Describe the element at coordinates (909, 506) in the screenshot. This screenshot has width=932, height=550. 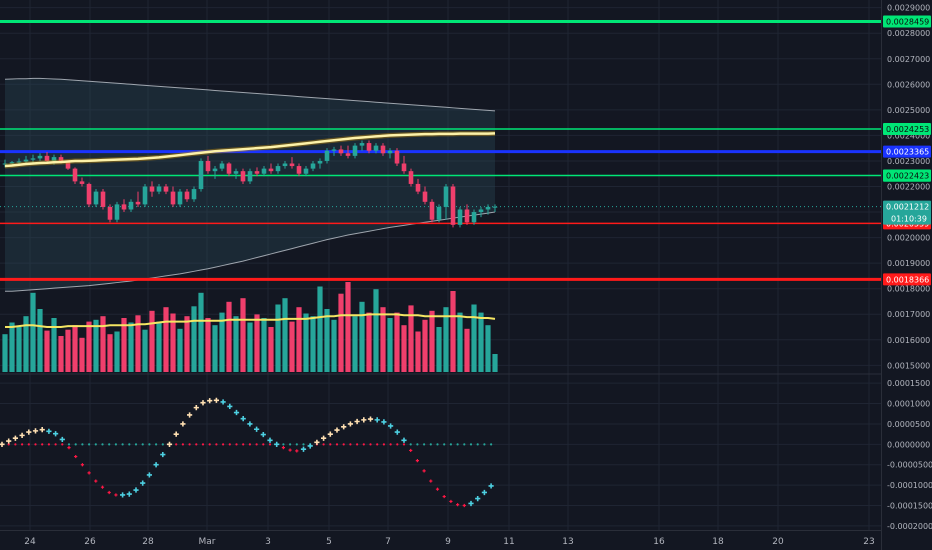
I see `osc-tick-label: -0.0001500` at that location.